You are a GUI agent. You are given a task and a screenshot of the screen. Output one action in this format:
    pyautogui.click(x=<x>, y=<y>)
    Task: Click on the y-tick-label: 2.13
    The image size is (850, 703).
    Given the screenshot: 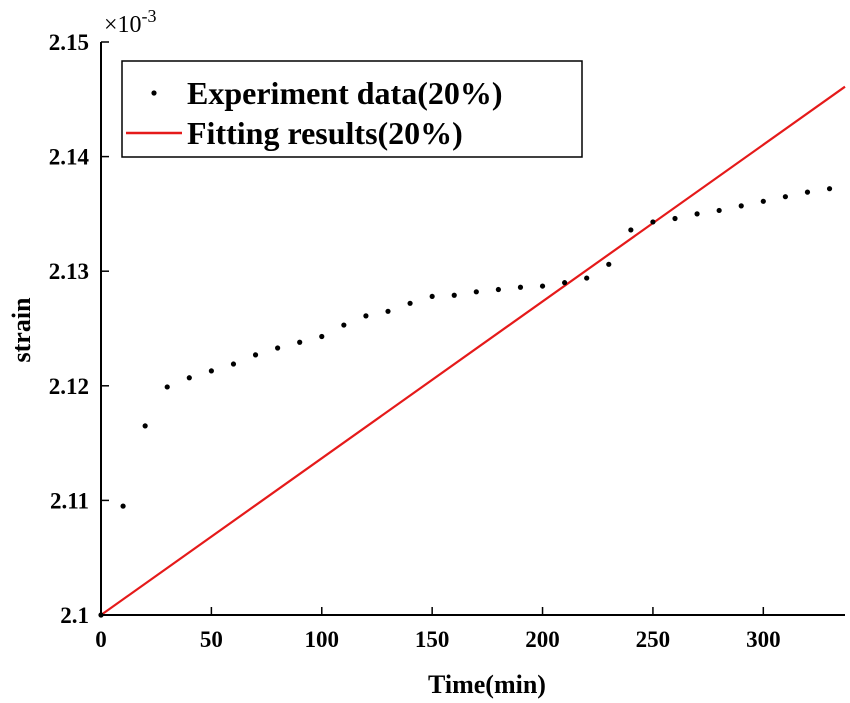 What is the action you would take?
    pyautogui.click(x=69, y=271)
    